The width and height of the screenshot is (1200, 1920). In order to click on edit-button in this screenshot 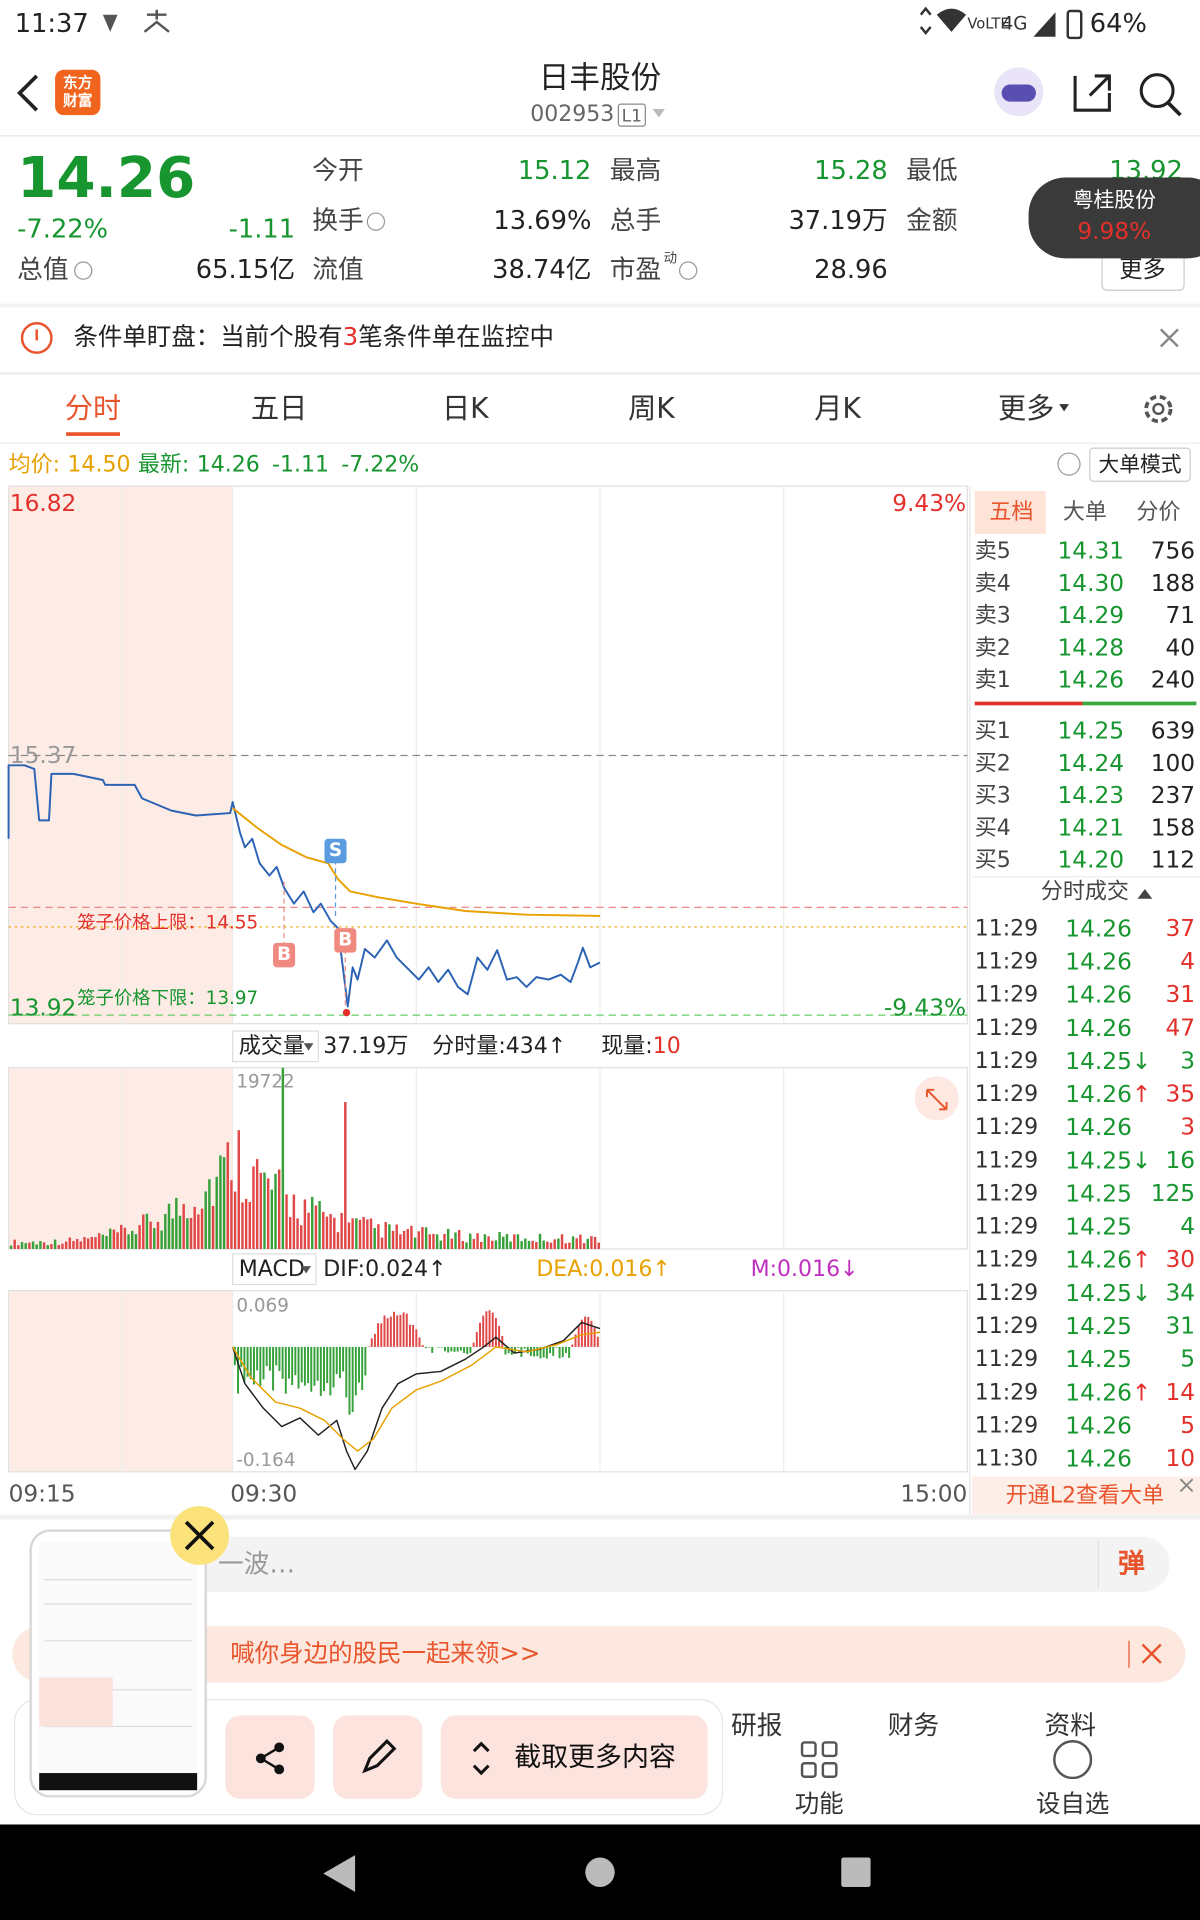, I will do `click(378, 1757)`.